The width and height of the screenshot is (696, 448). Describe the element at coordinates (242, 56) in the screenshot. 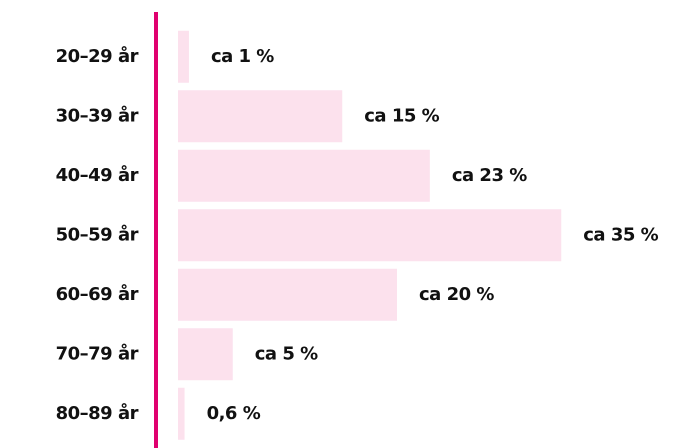

I see `value-label: ca 1 %` at that location.